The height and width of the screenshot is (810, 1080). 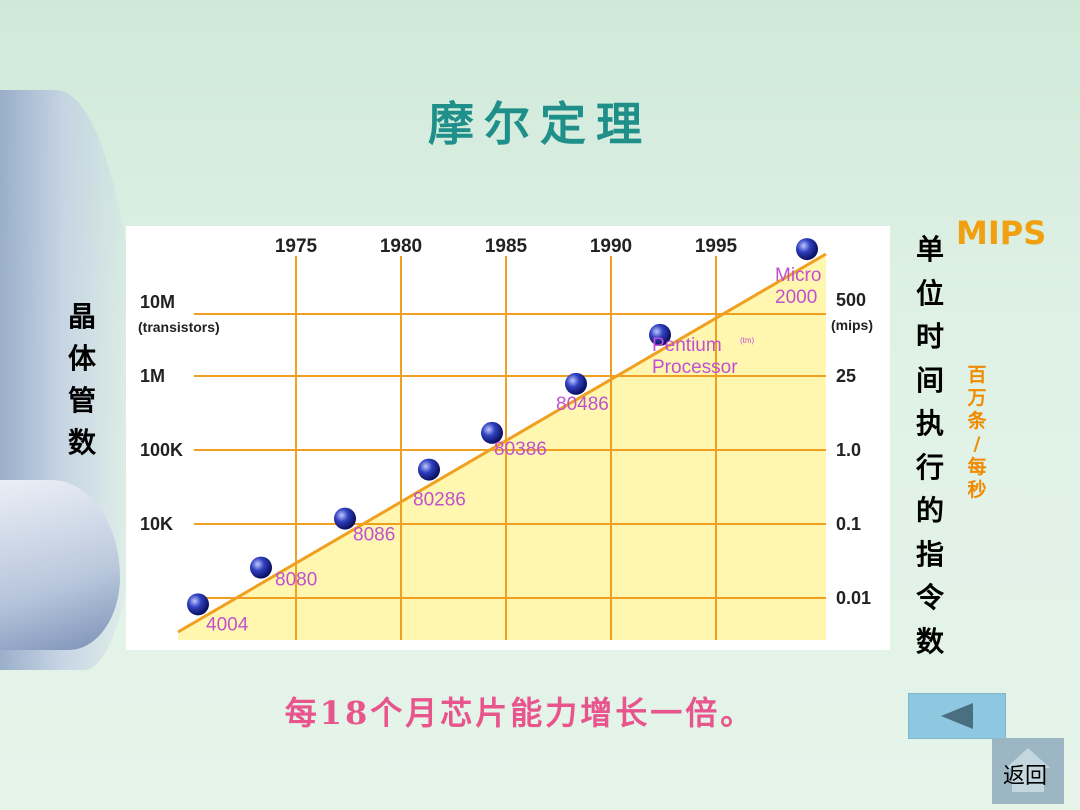 What do you see at coordinates (157, 302) in the screenshot?
I see `left-tick-label: 10M` at bounding box center [157, 302].